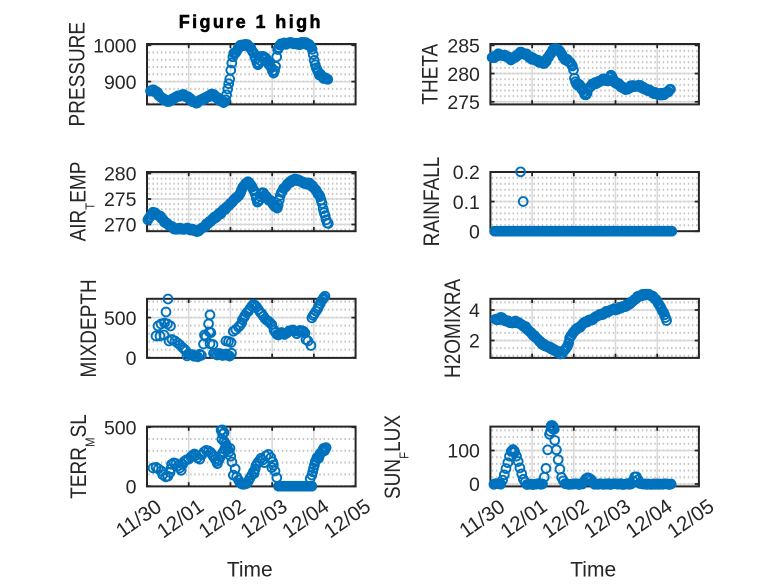  What do you see at coordinates (453, 328) in the screenshot?
I see `svg-text: H2OMIXRA` at bounding box center [453, 328].